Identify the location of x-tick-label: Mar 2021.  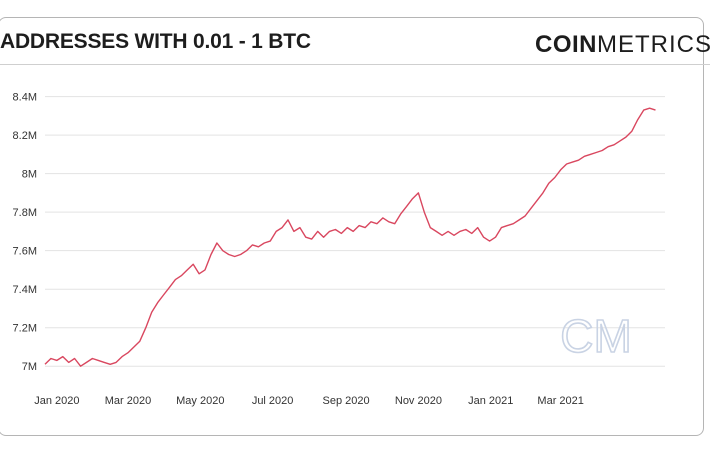
(560, 401).